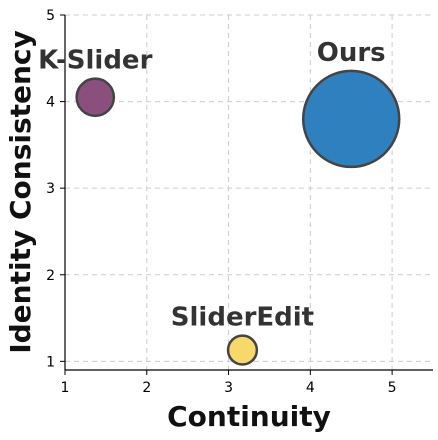 Image resolution: width=438 pixels, height=440 pixels. What do you see at coordinates (392, 388) in the screenshot?
I see `x-tick-label: 5` at bounding box center [392, 388].